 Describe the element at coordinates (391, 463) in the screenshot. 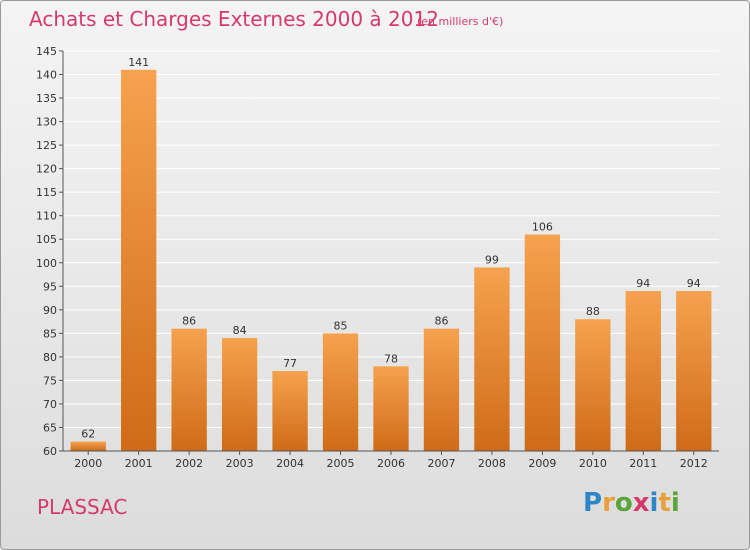

I see `x-tick-label: 2006` at that location.